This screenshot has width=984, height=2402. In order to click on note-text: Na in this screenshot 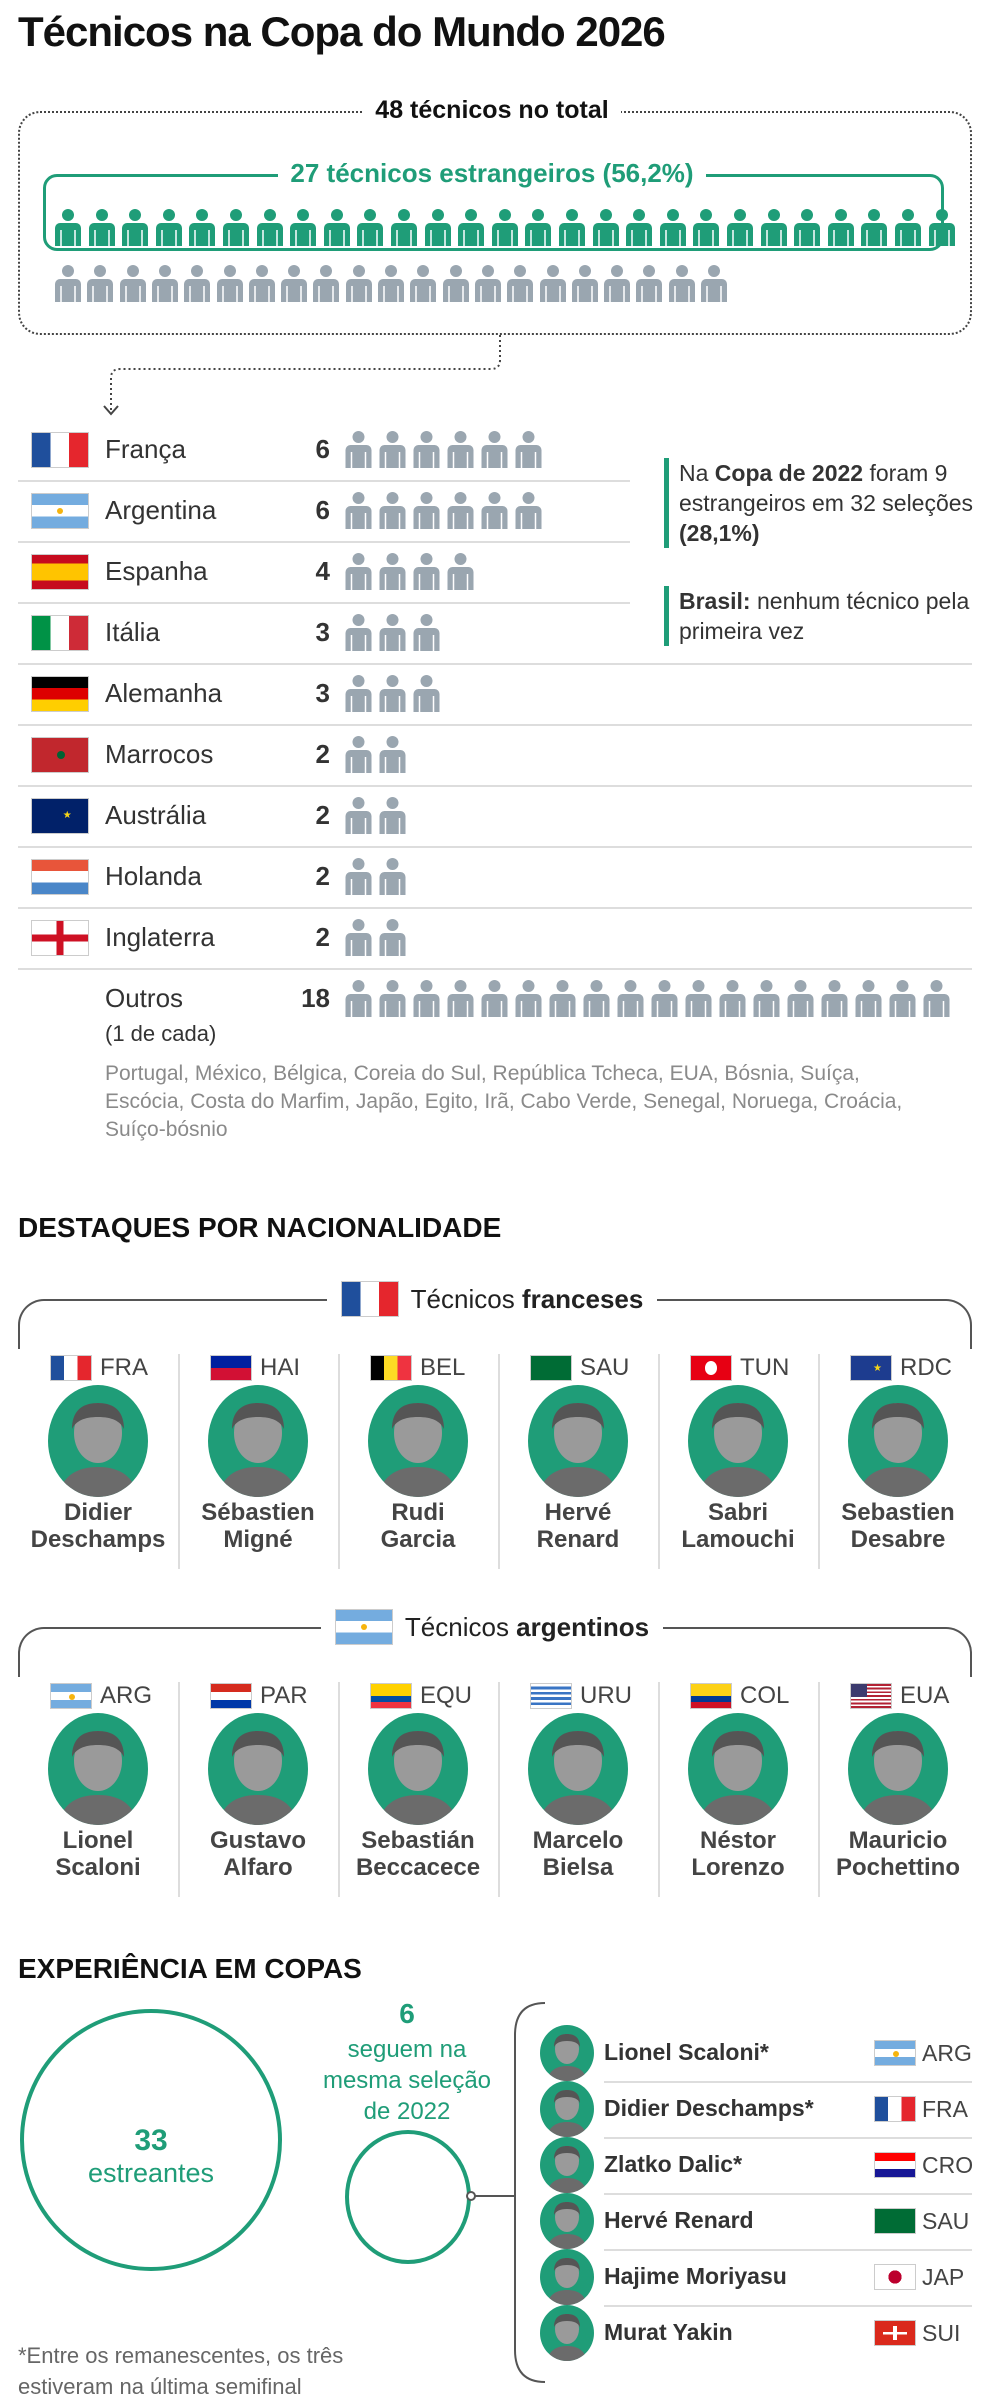, I will do `click(697, 473)`.